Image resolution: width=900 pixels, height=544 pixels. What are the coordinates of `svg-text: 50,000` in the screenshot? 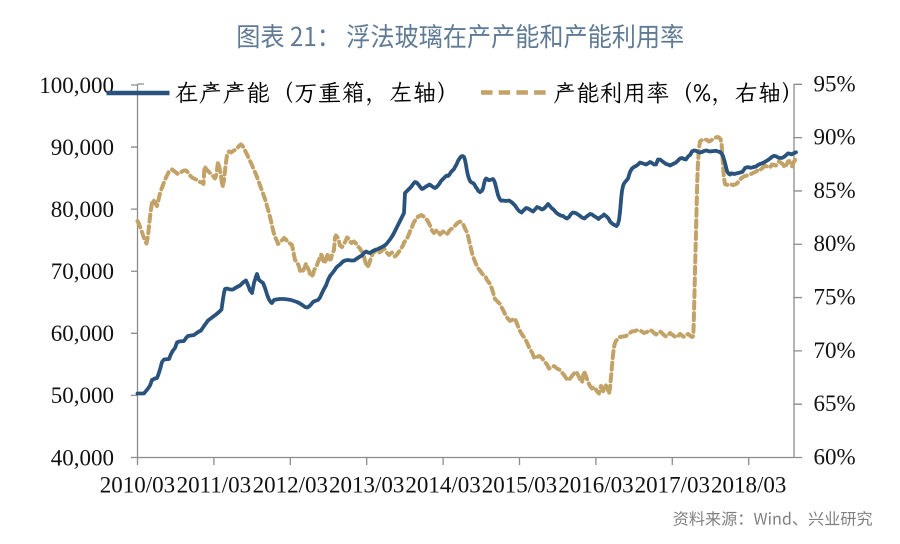 It's located at (82, 395).